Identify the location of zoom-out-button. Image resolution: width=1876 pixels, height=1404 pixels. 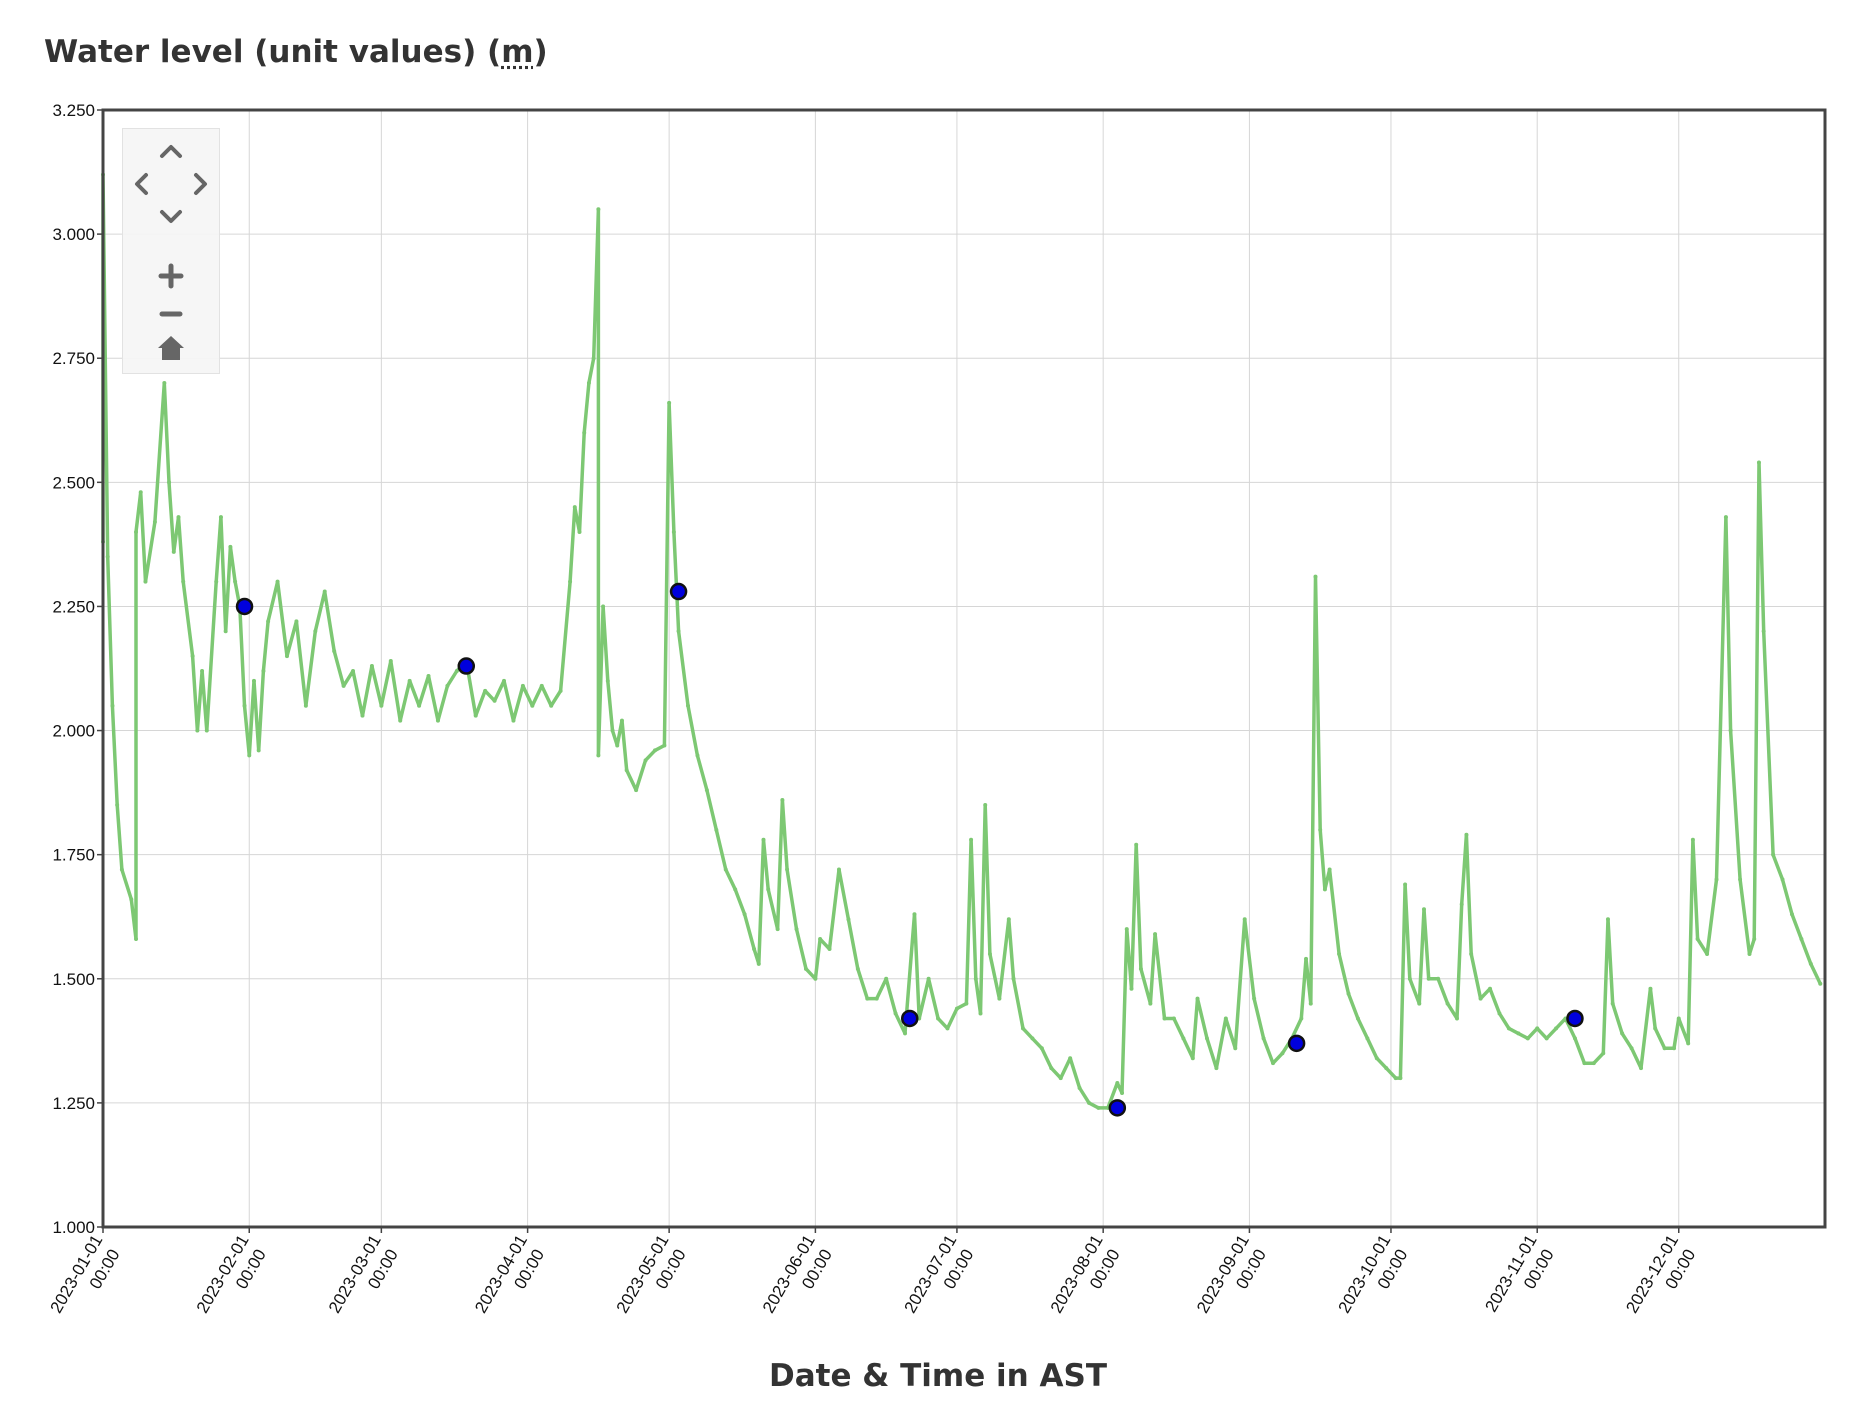
(171, 314).